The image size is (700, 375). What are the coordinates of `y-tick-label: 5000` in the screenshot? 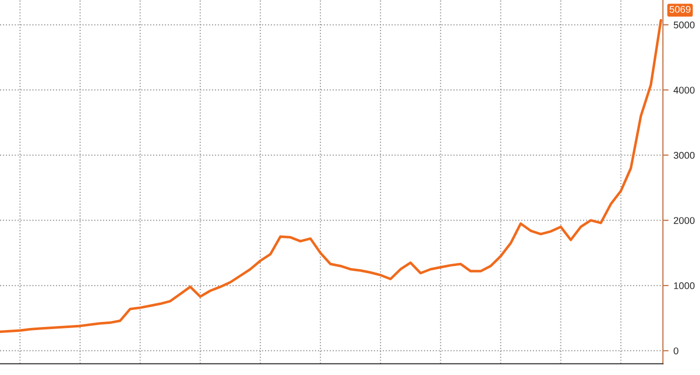 It's located at (684, 25).